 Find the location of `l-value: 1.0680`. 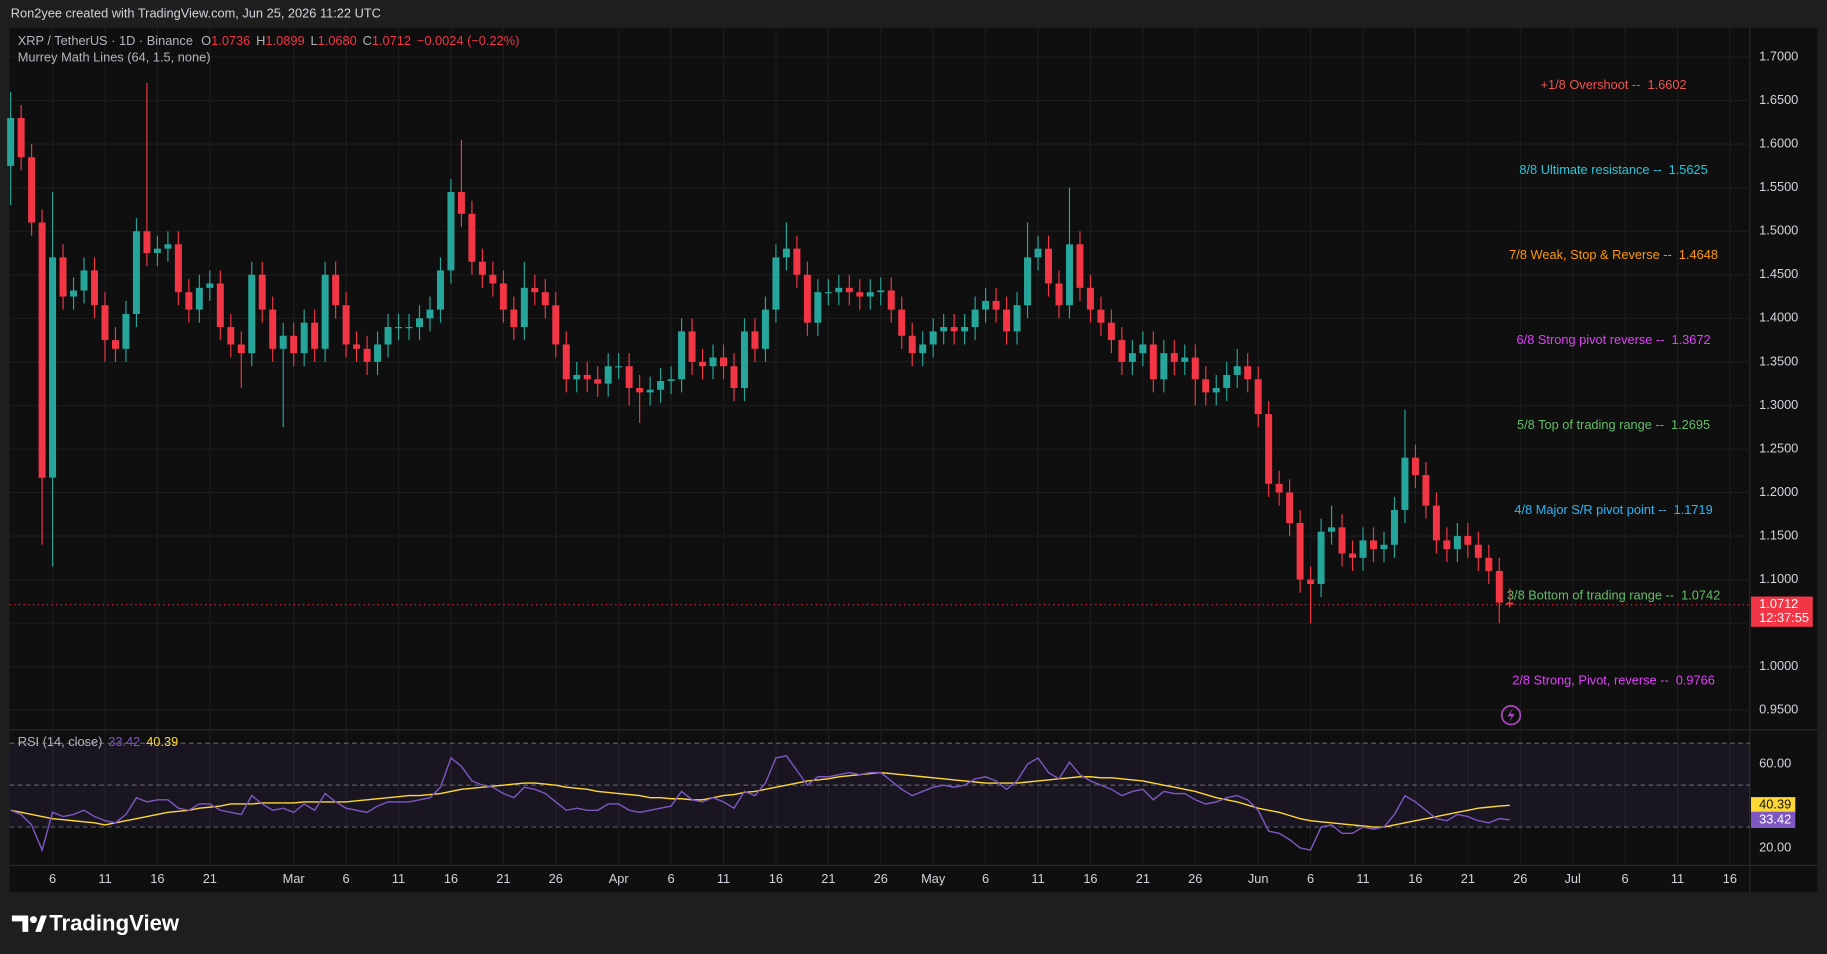

l-value: 1.0680 is located at coordinates (337, 40).